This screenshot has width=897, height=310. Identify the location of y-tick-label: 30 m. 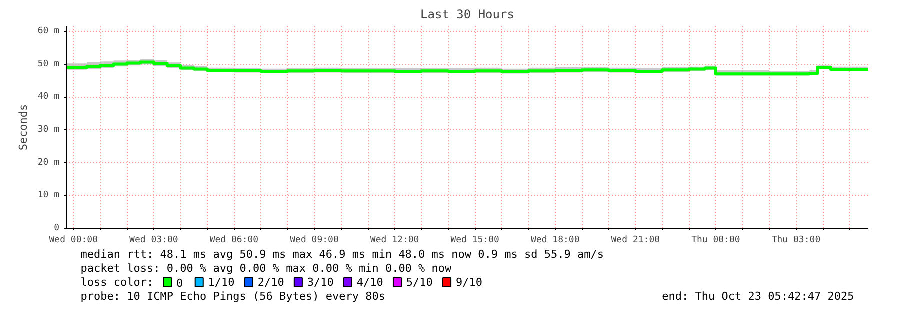
(49, 129).